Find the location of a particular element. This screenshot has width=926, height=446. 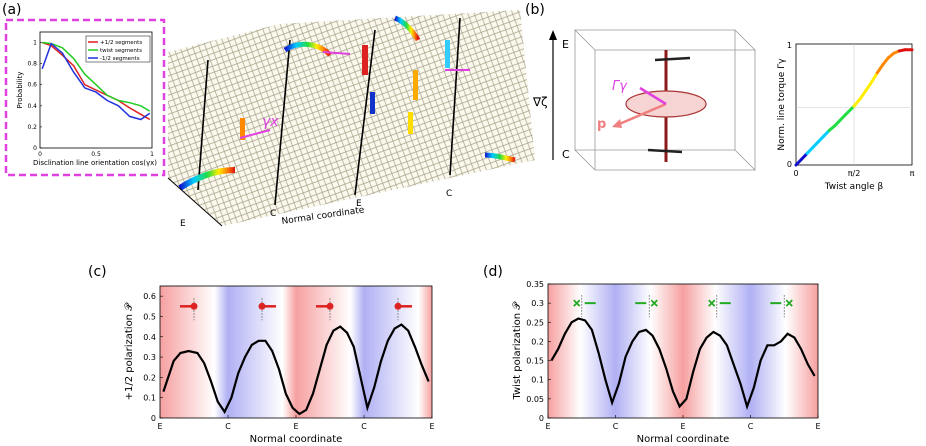

inset-axes is located at coordinates (96, 90).